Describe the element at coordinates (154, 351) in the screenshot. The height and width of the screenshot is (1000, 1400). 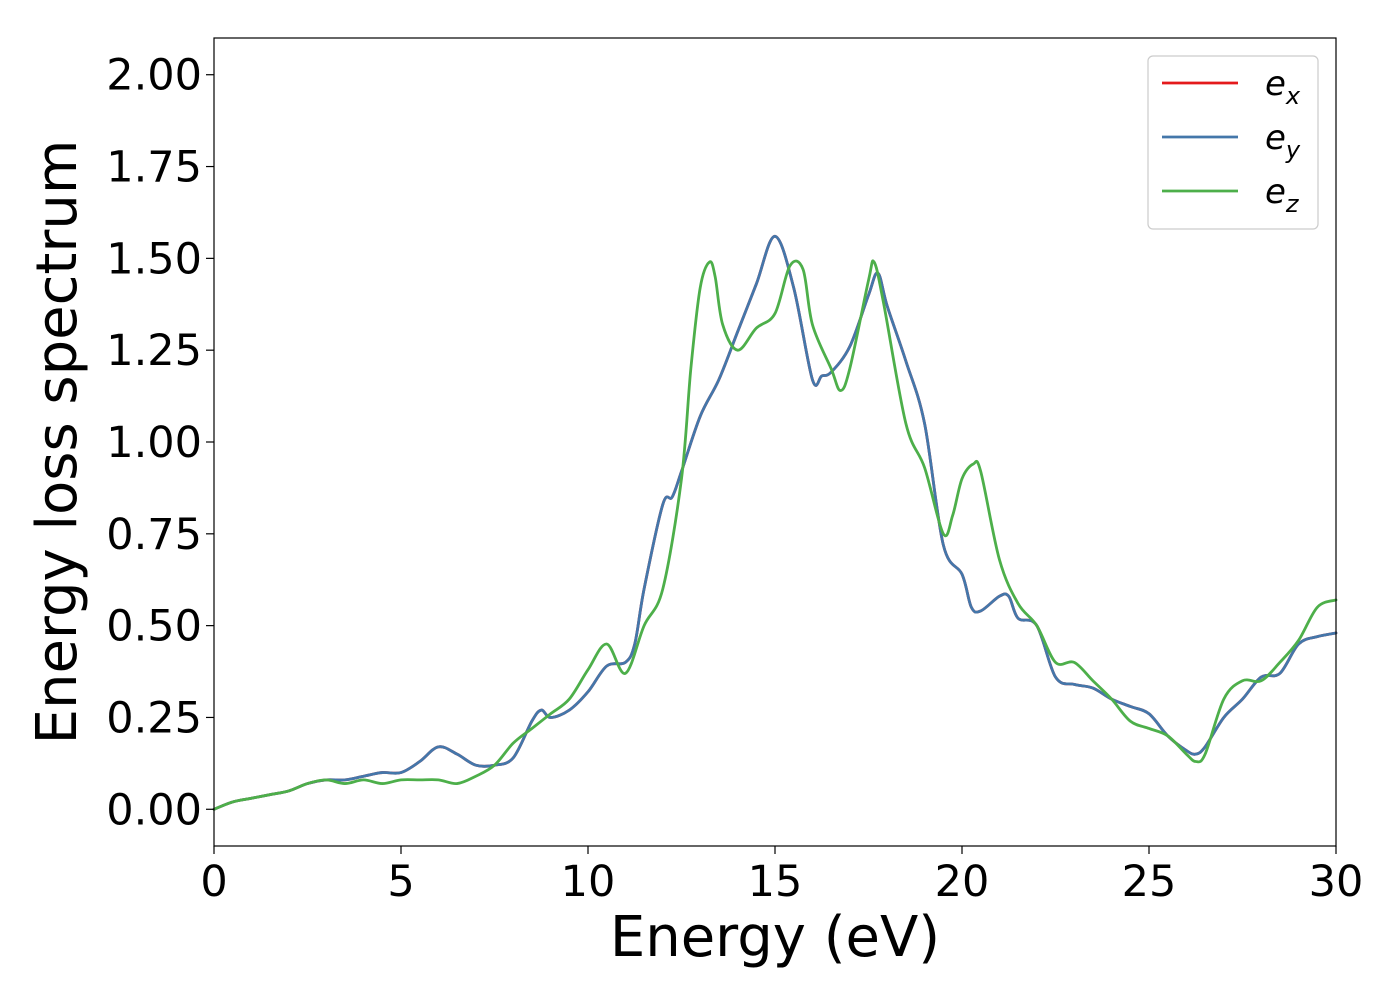
I see `y-tick-label: 1.25` at that location.